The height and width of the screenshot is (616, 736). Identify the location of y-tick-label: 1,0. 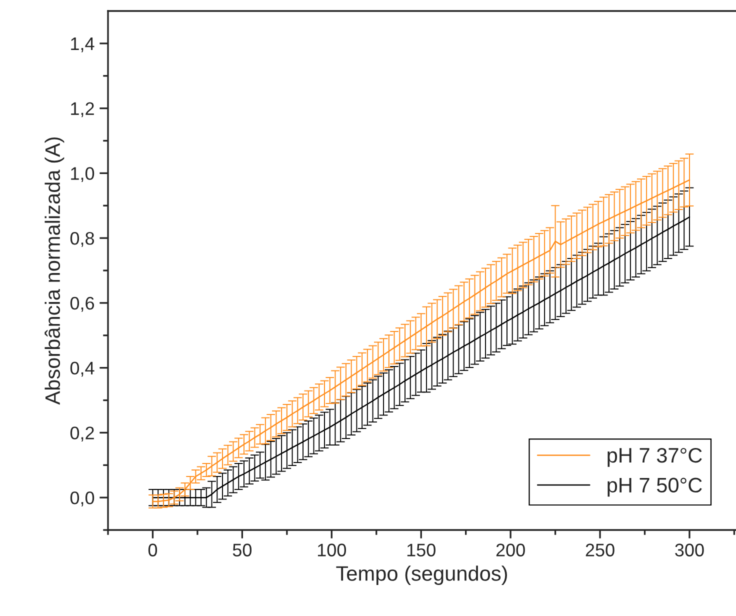
(82, 174).